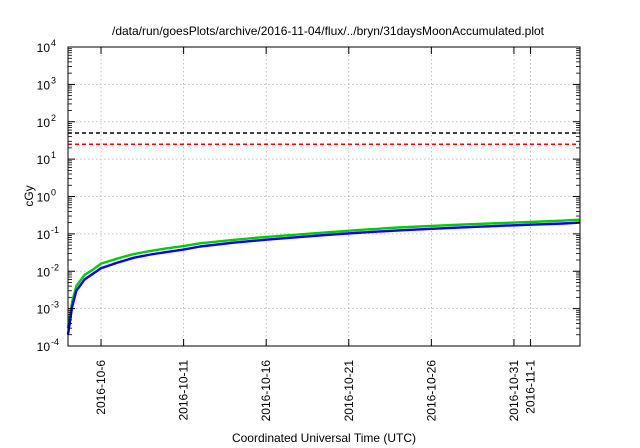 This screenshot has width=640, height=448. I want to click on x-axis-label: Coordinated Universal Time (UTC), so click(324, 438).